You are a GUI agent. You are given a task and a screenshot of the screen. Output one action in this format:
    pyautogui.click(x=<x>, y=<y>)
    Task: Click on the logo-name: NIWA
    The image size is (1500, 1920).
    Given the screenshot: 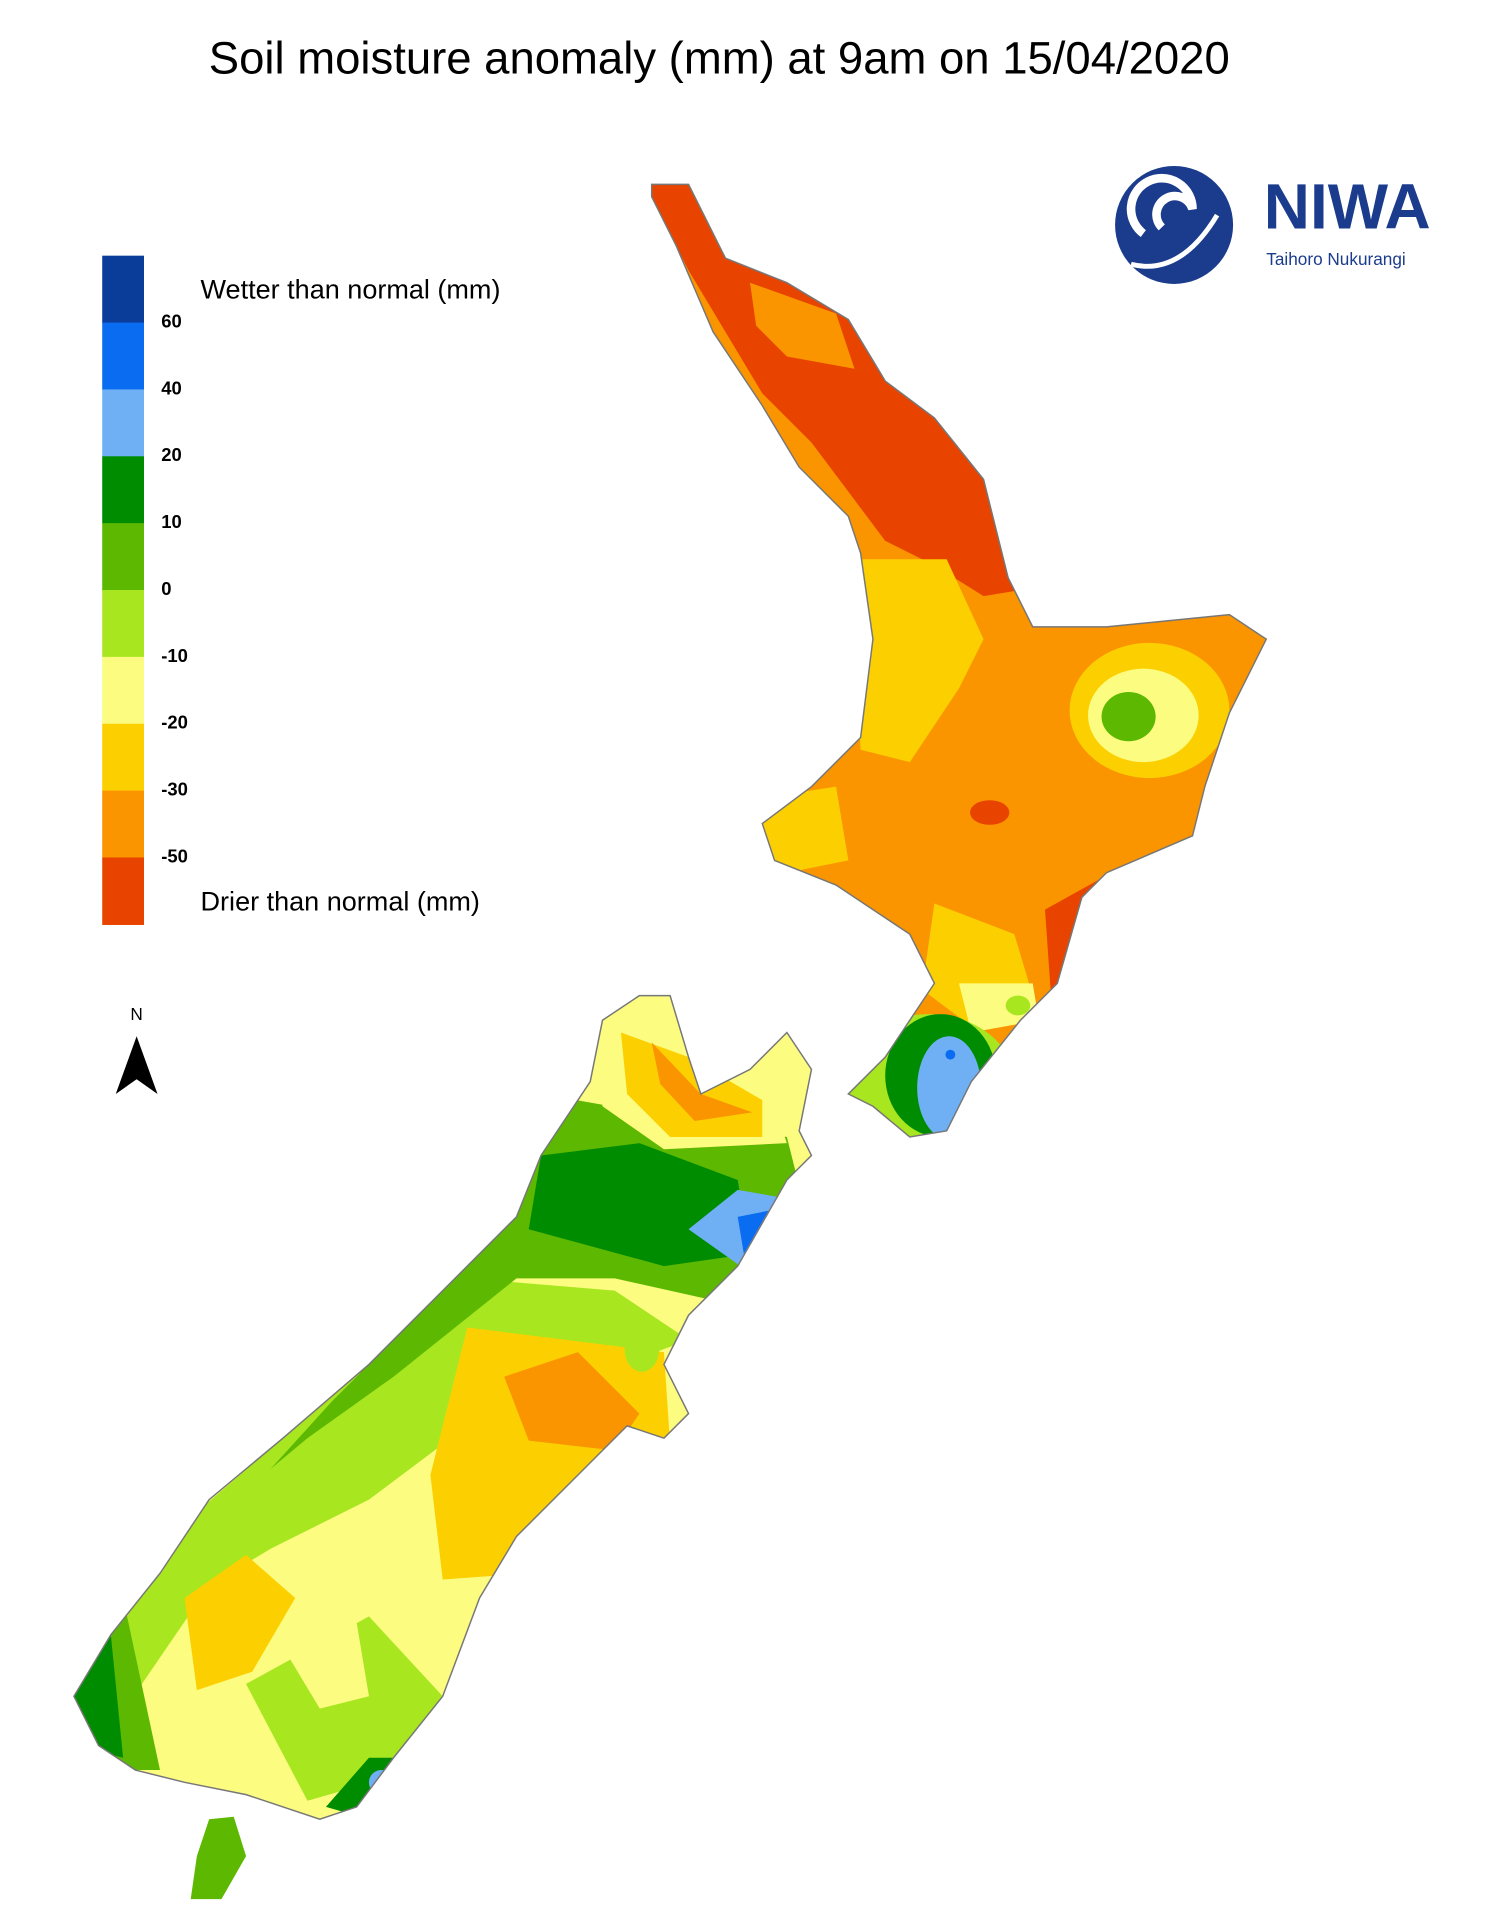 What is the action you would take?
    pyautogui.click(x=1347, y=206)
    